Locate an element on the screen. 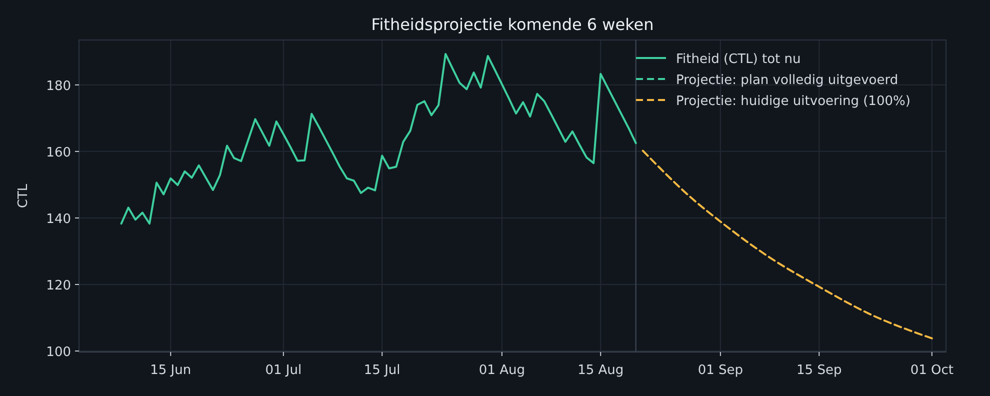 The width and height of the screenshot is (990, 396). y-tick-label: 160 is located at coordinates (58, 152).